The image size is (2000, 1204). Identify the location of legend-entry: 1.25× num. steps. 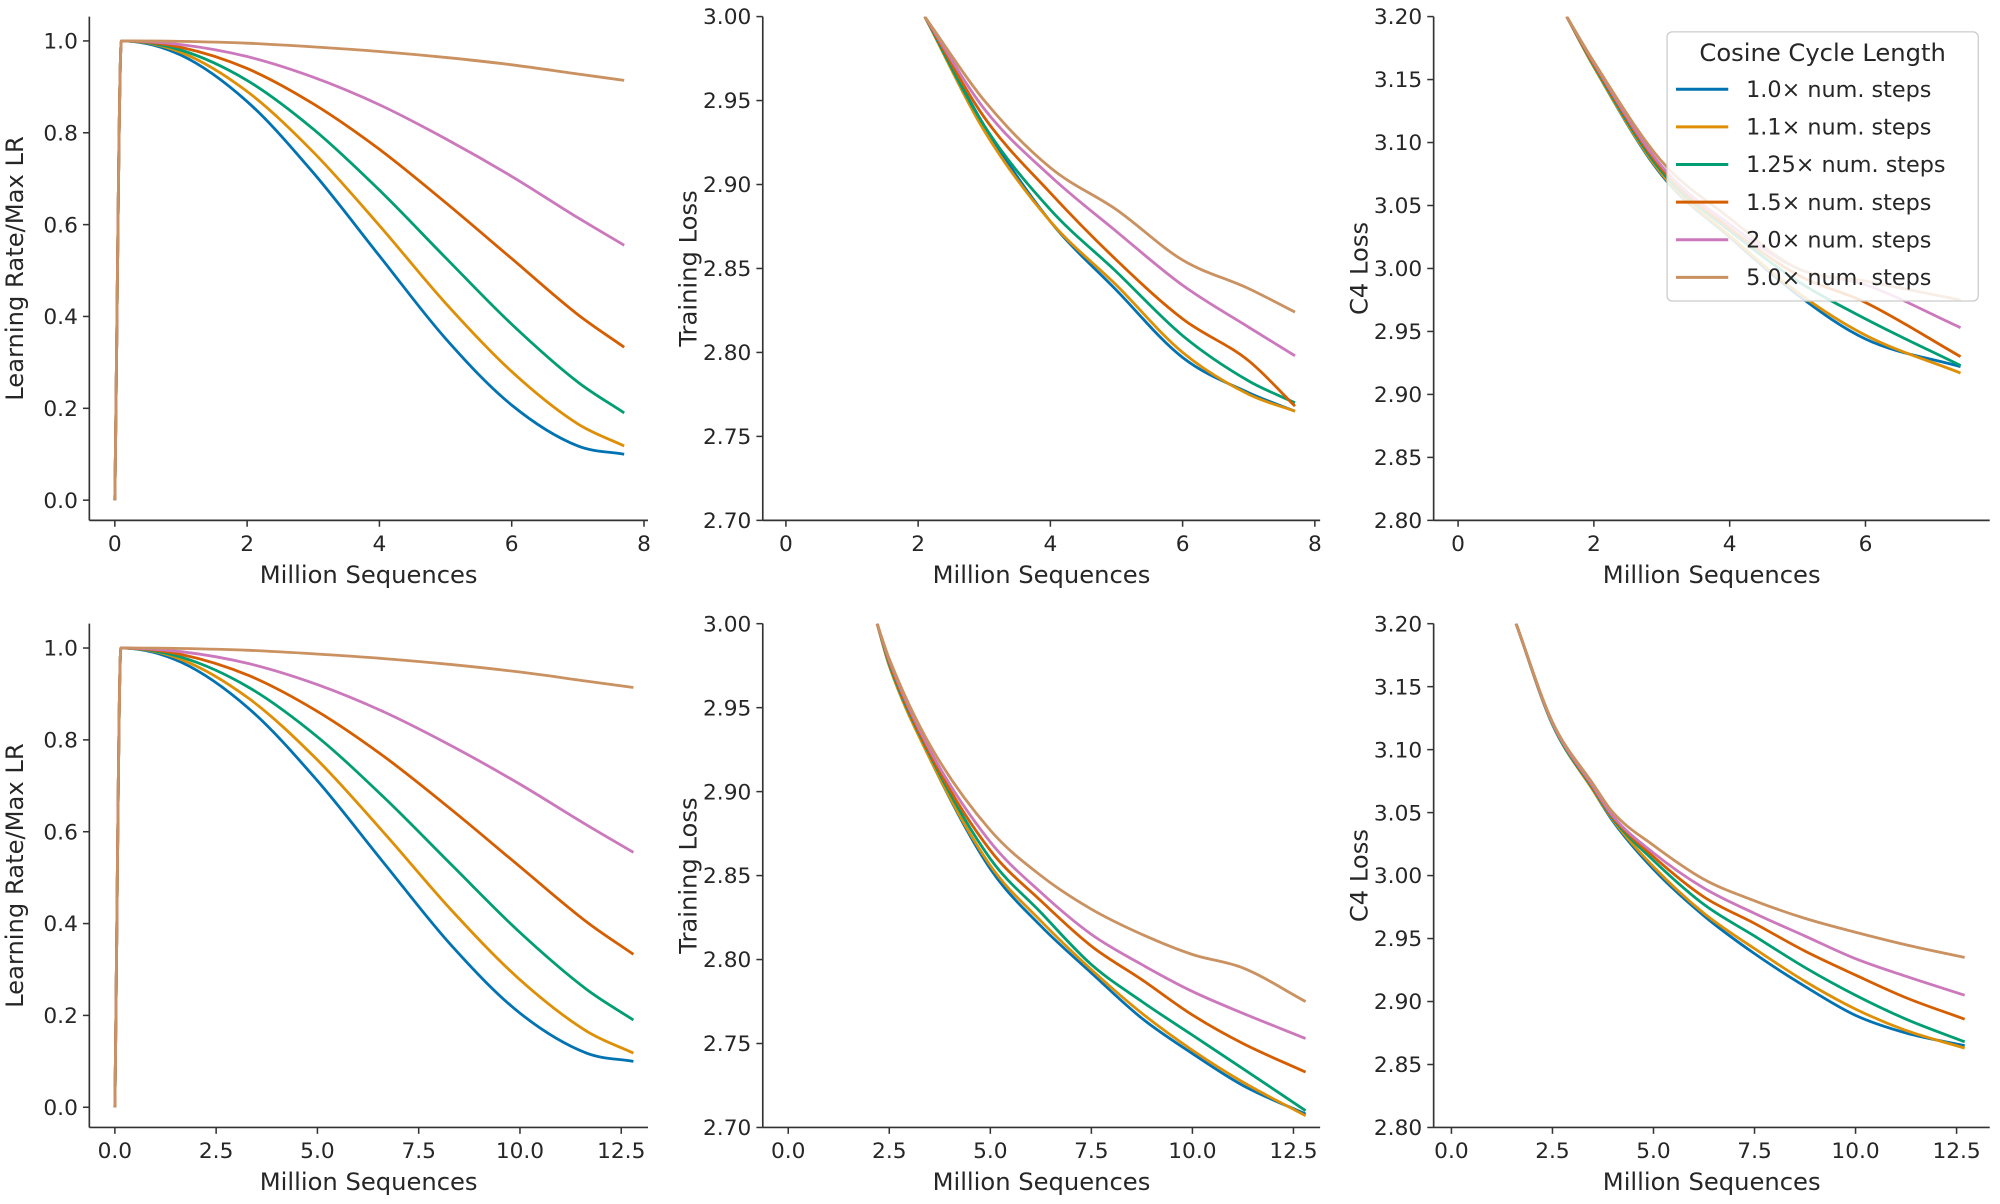
(1810, 165).